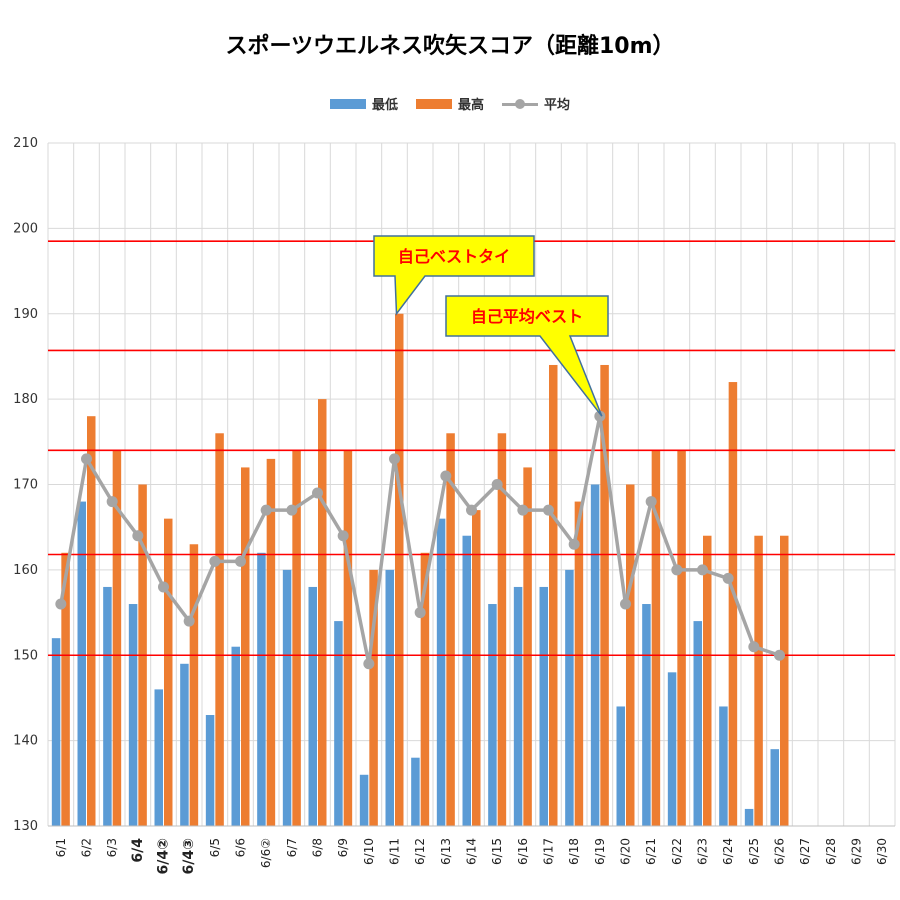  I want to click on x-tick-label: 6/22, so click(677, 851).